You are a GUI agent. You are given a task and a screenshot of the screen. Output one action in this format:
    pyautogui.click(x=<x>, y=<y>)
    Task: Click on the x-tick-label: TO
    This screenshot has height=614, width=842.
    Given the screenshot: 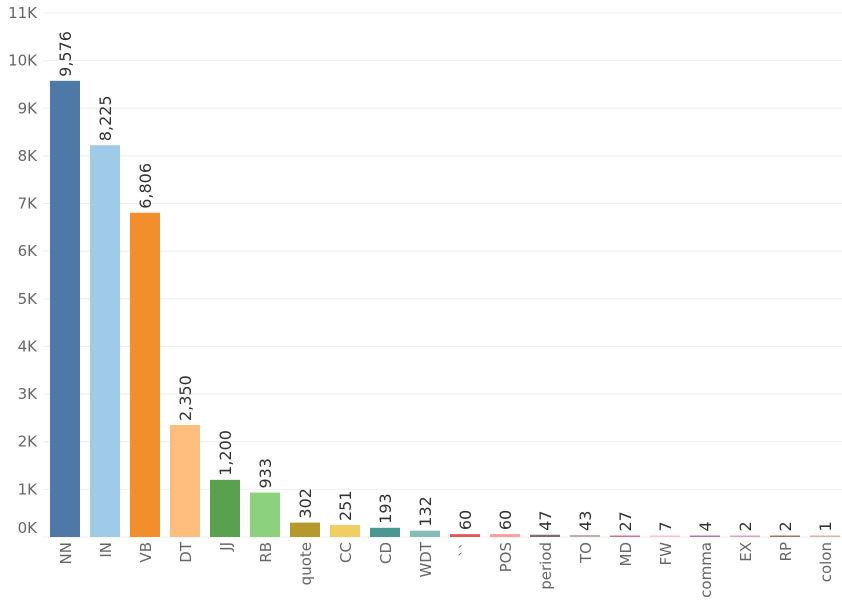 What is the action you would take?
    pyautogui.click(x=586, y=553)
    